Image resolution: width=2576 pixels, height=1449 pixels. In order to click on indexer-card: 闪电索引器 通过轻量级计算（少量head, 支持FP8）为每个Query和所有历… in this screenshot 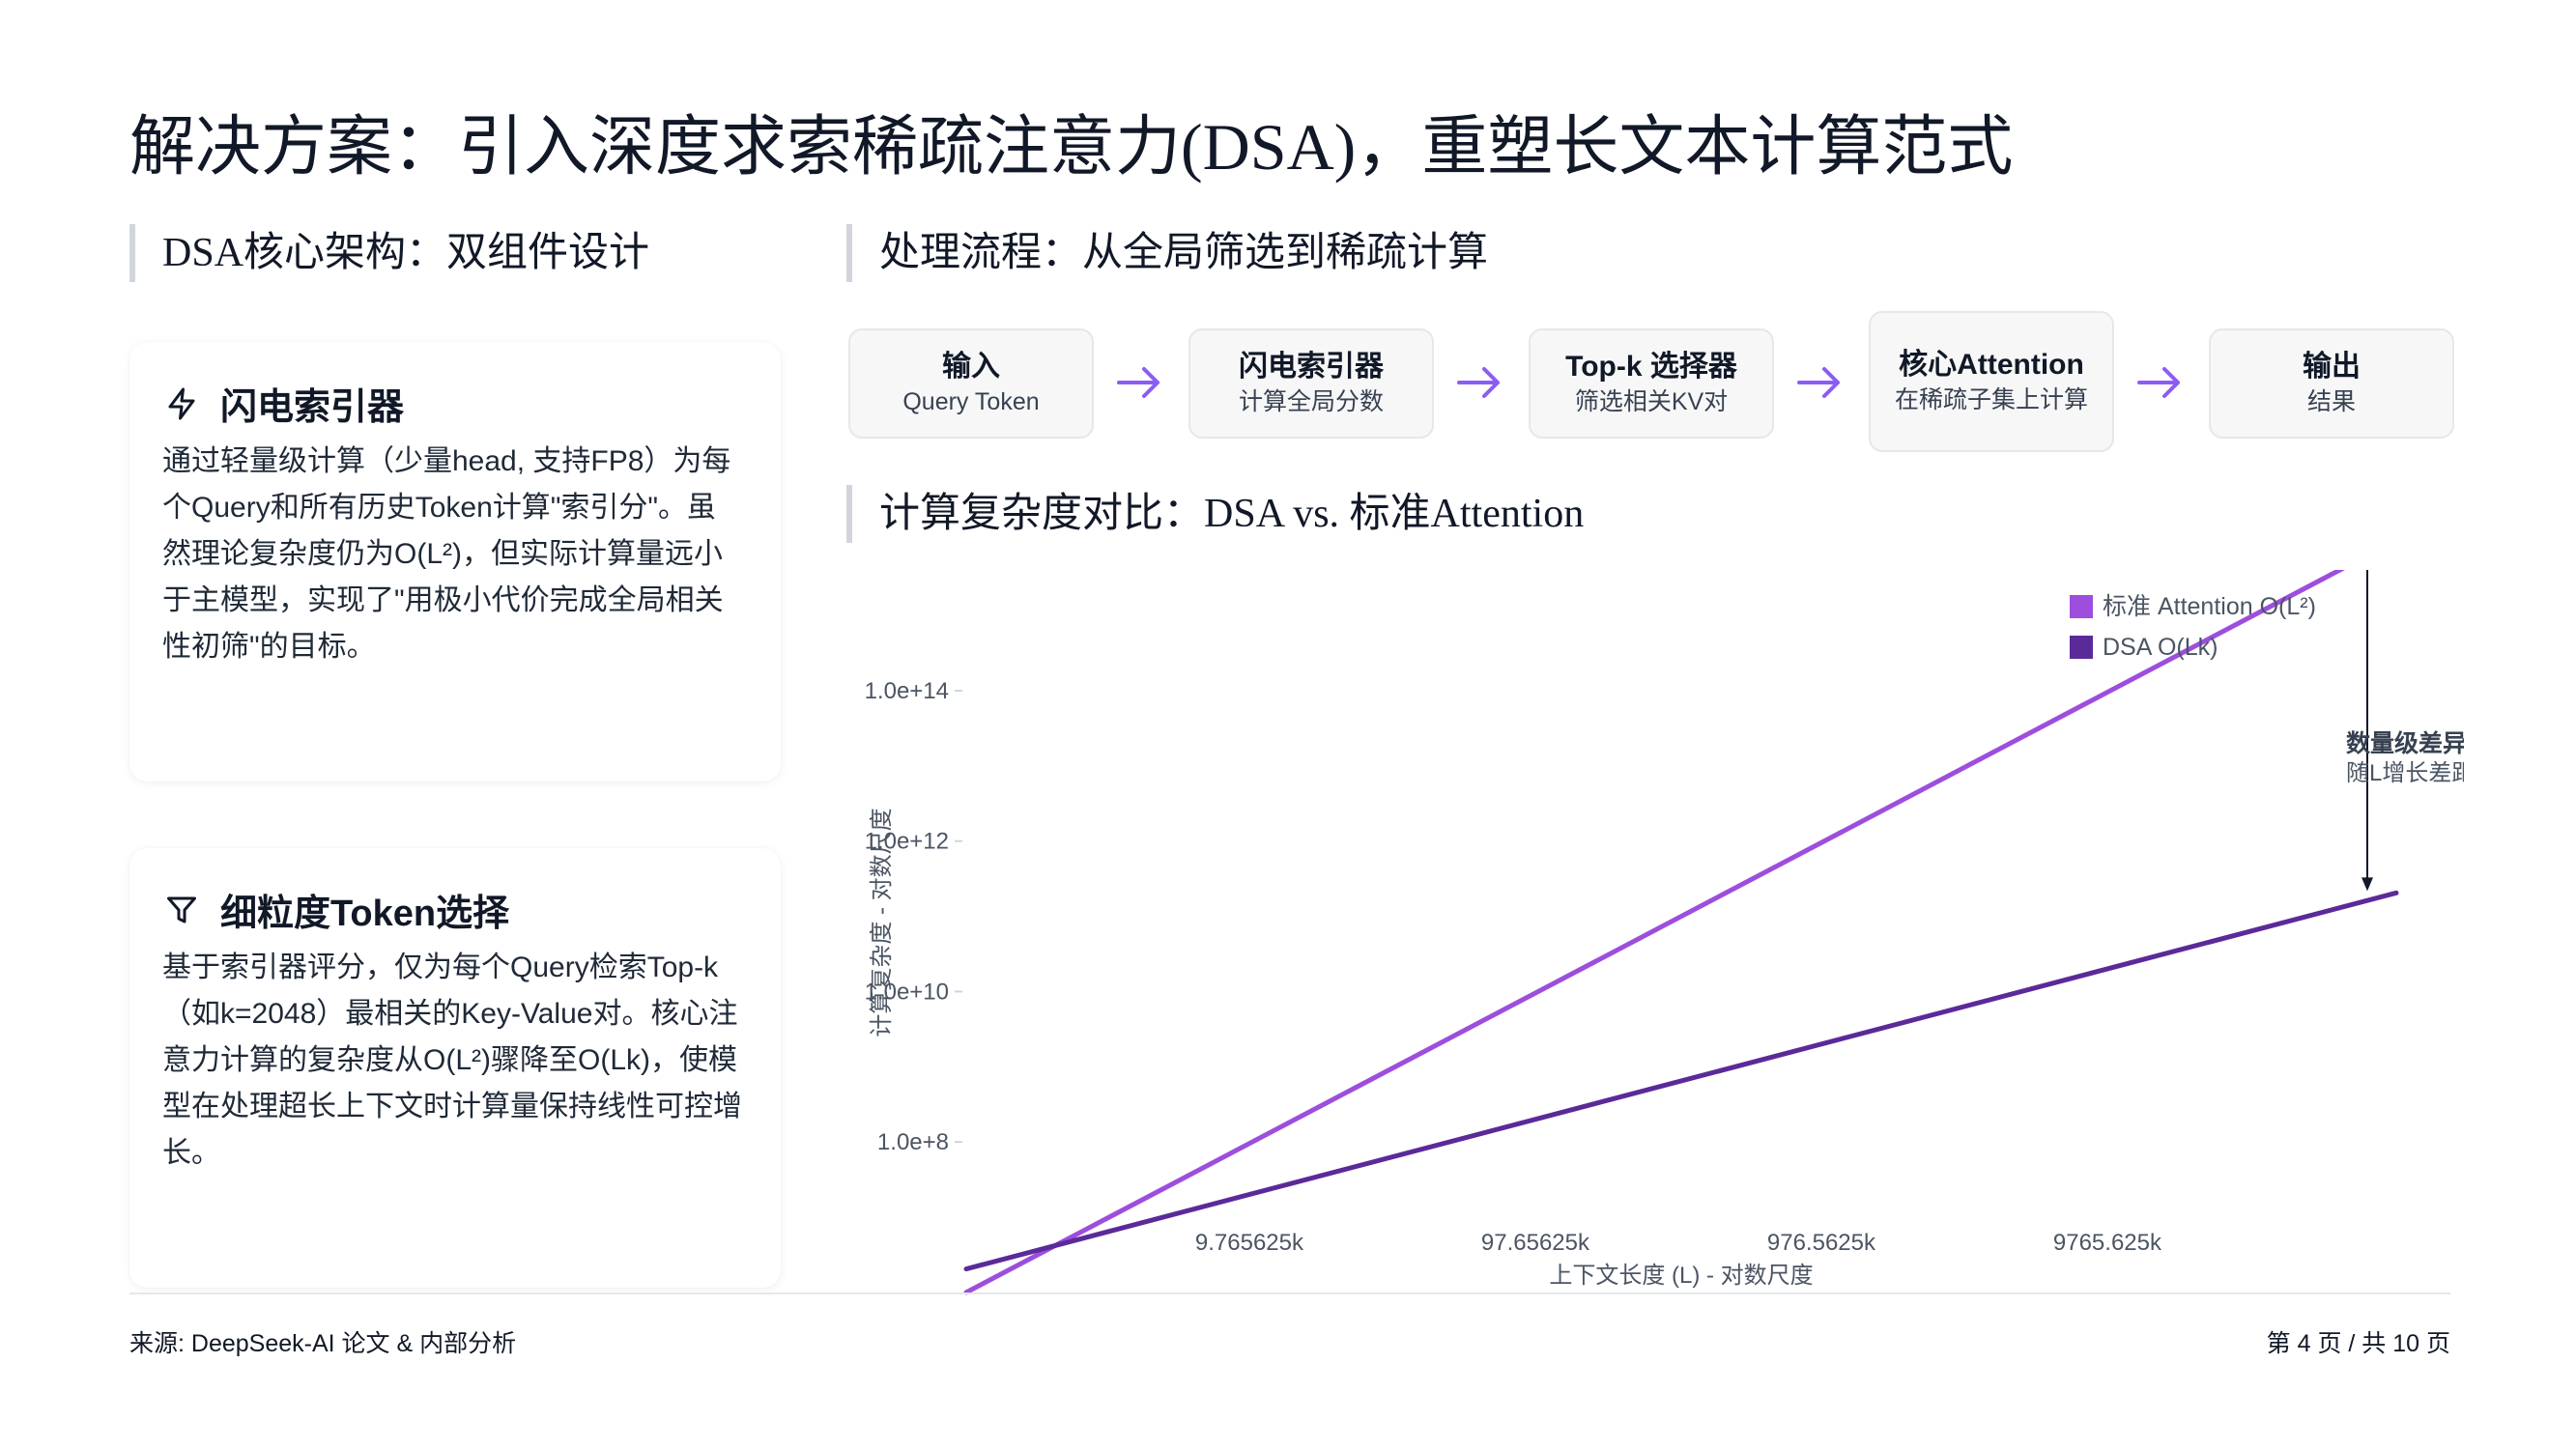, I will do `click(455, 561)`.